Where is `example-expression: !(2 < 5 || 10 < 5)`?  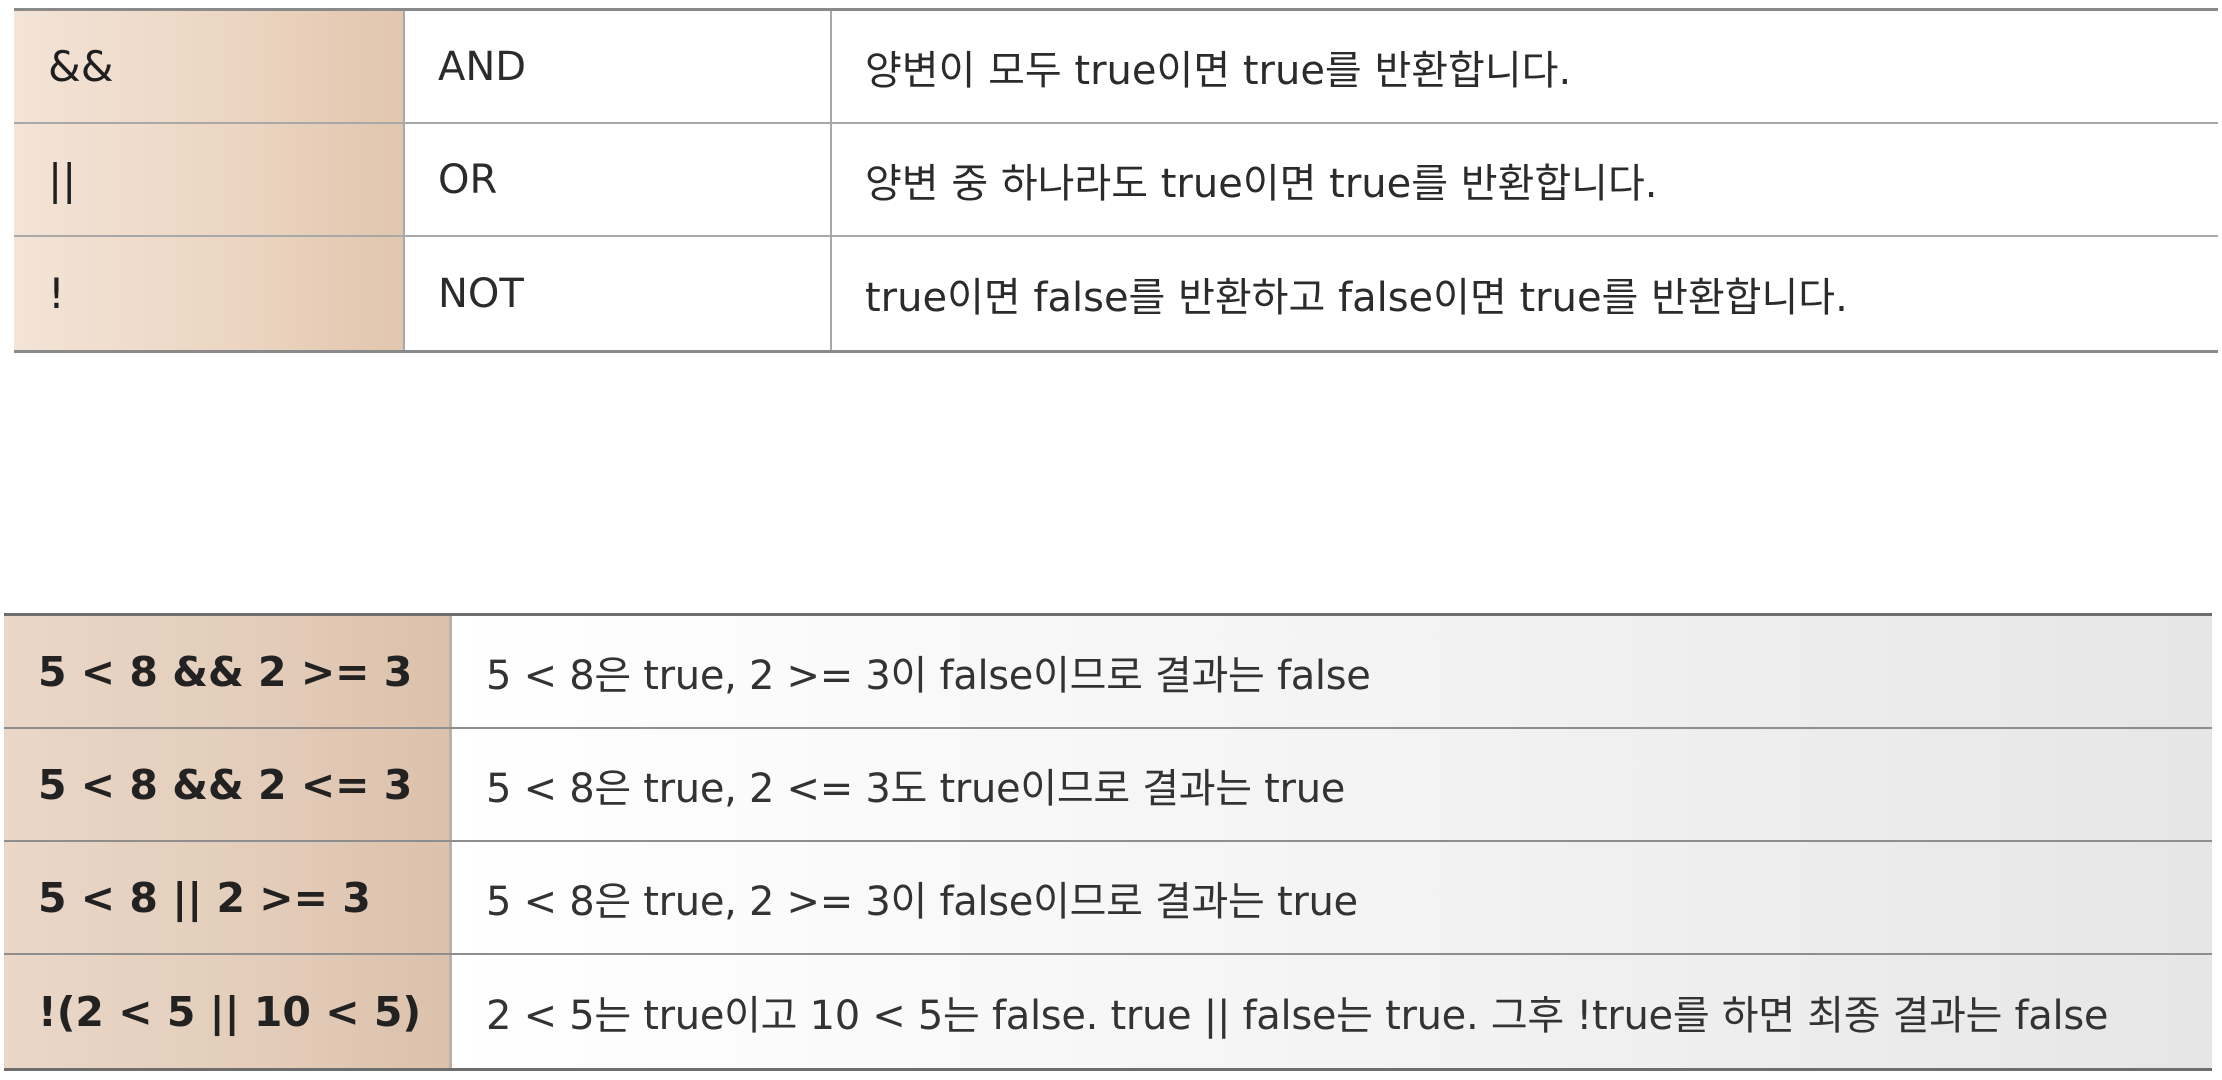 example-expression: !(2 < 5 || 10 < 5) is located at coordinates (228, 1011).